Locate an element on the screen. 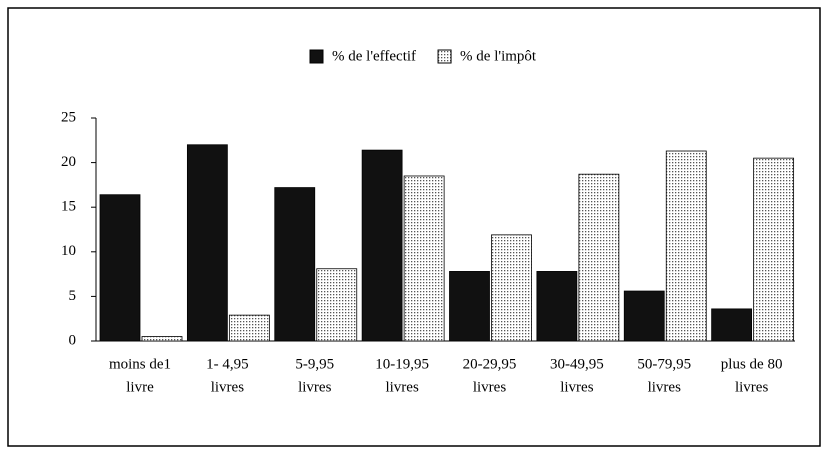 This screenshot has width=830, height=456. y-tick-label: 10 is located at coordinates (68, 251).